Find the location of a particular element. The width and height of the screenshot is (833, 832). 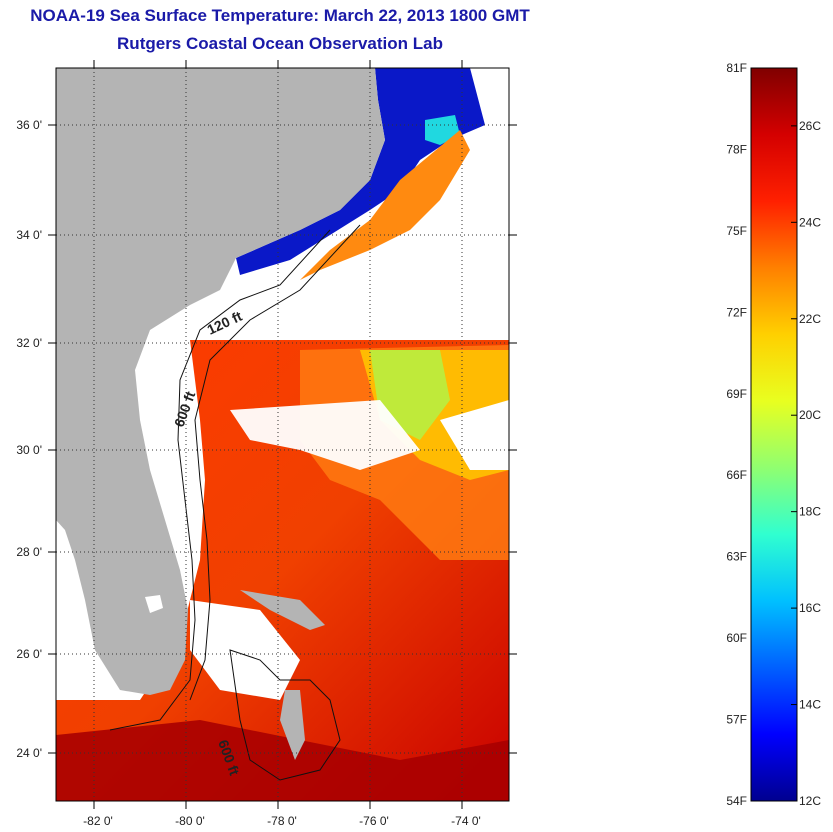

colorbar-gradient is located at coordinates (774, 434).